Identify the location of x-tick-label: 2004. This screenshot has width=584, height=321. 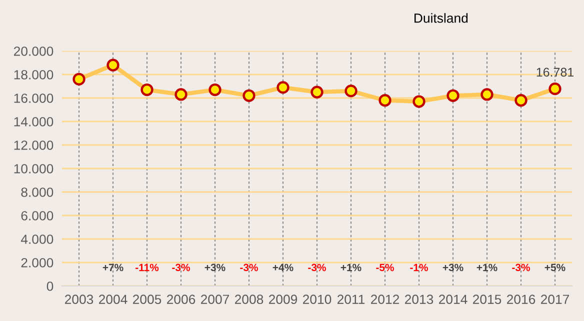
(113, 299).